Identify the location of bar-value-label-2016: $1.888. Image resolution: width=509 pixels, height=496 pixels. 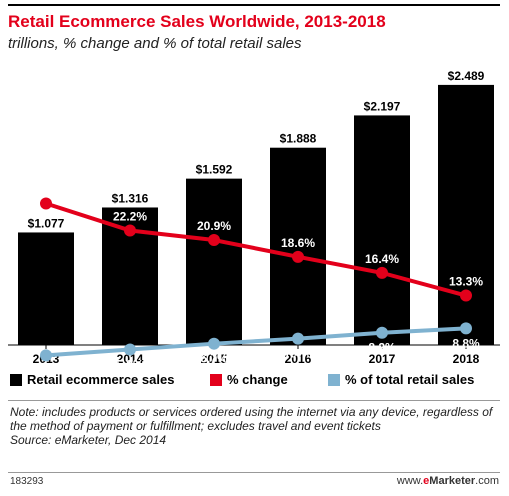
(298, 139).